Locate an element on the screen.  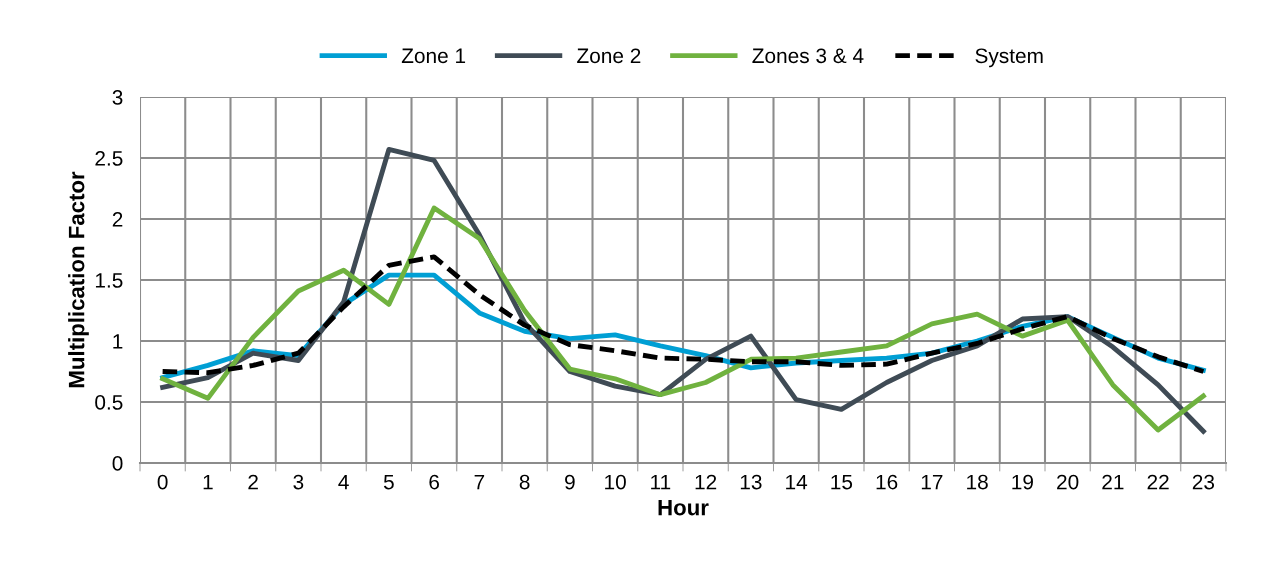
legend-label: System is located at coordinates (1009, 58).